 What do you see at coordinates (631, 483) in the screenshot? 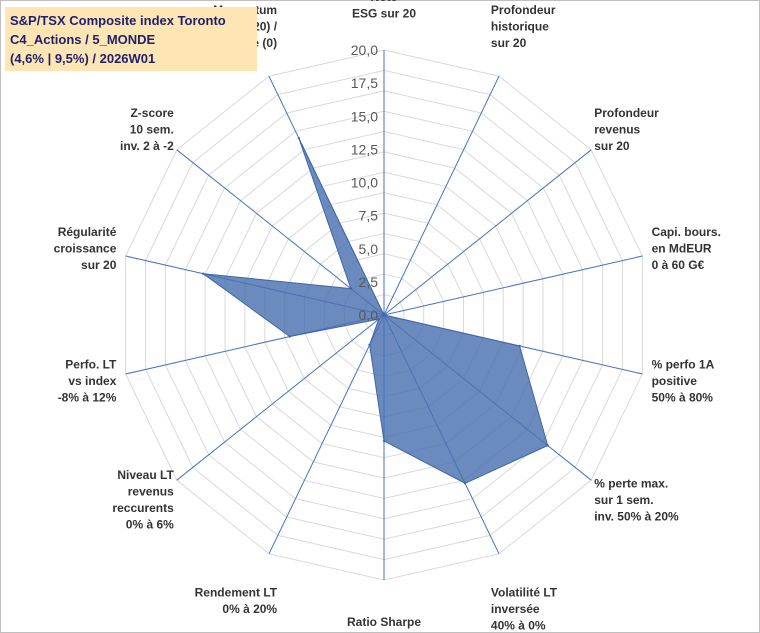
I see `axis-label-line: % perte max.` at bounding box center [631, 483].